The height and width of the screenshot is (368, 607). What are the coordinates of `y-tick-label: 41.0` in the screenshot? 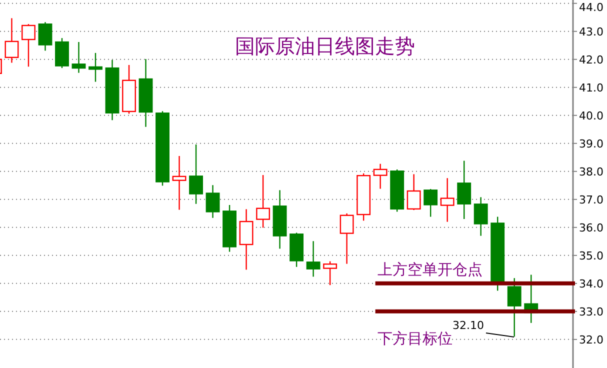 It's located at (591, 87).